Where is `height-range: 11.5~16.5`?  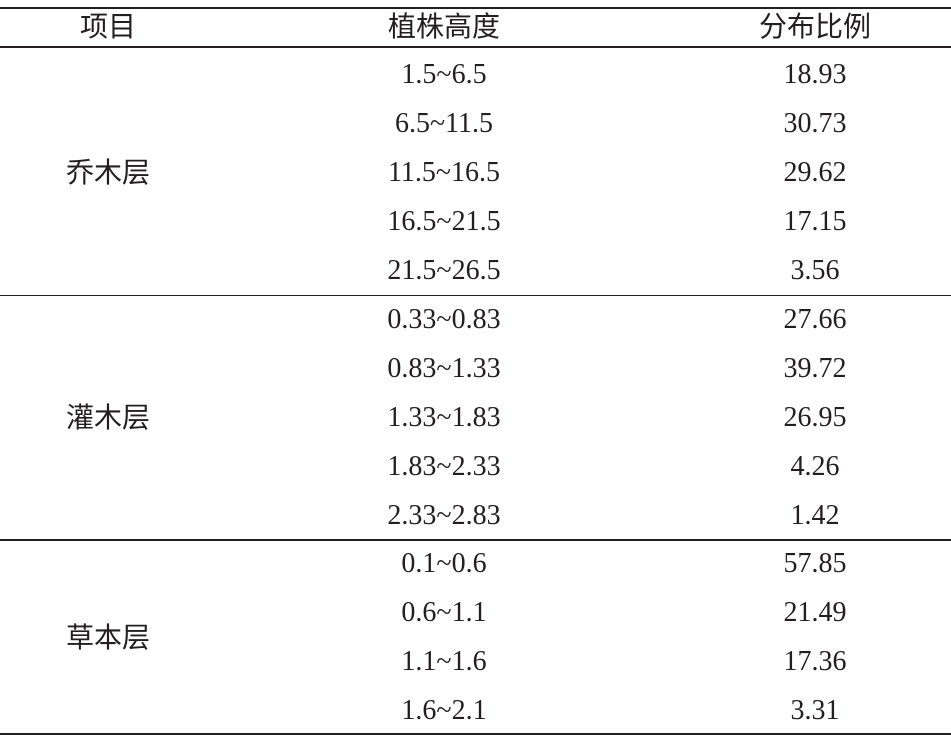 height-range: 11.5~16.5 is located at coordinates (444, 173).